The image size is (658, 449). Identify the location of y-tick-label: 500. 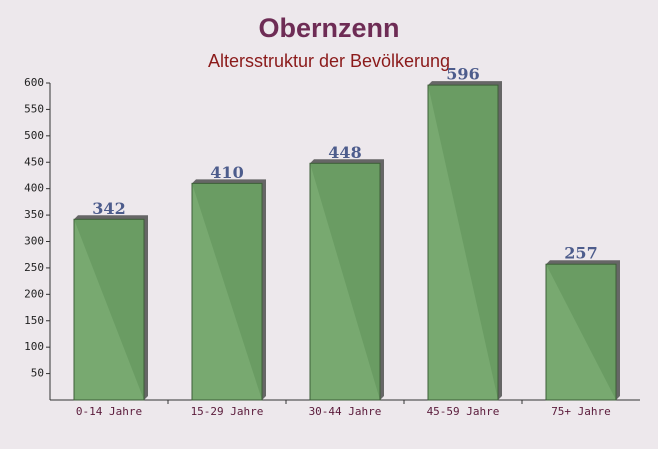
(34, 135).